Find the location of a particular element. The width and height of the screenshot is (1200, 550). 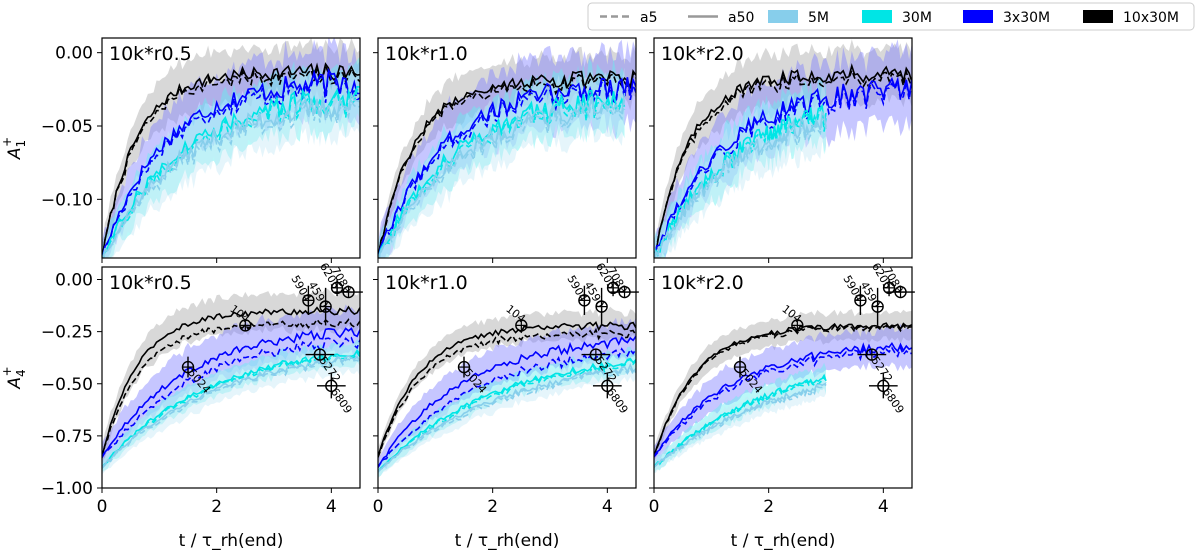

legend-label: 3x30M is located at coordinates (1026, 18).